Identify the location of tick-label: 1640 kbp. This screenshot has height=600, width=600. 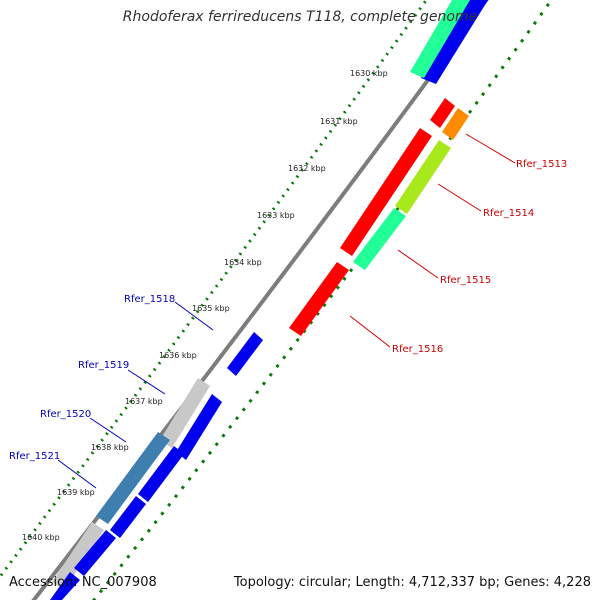
(41, 537).